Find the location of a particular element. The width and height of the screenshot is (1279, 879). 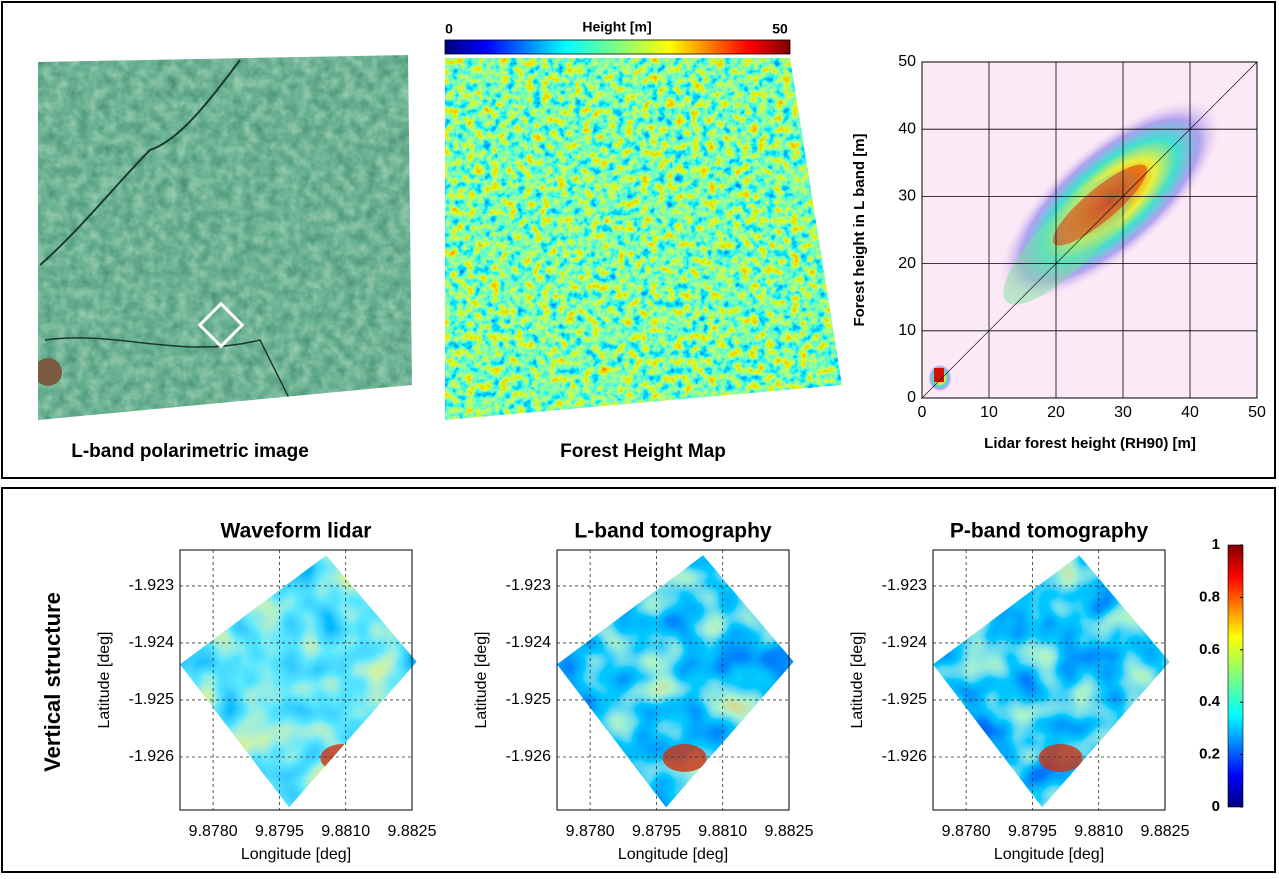

x-axis-label: Lidar forest height (RH90) [m] is located at coordinates (1090, 443).